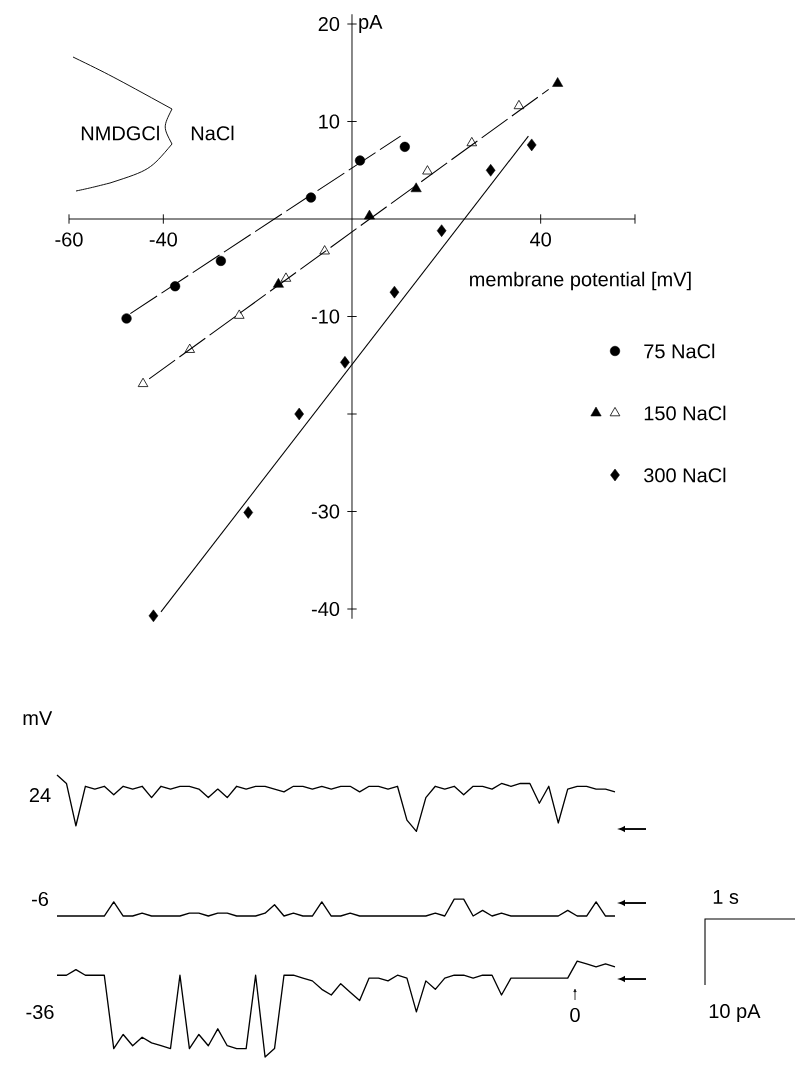  Describe the element at coordinates (735, 1013) in the screenshot. I see `text: 10 pA` at that location.